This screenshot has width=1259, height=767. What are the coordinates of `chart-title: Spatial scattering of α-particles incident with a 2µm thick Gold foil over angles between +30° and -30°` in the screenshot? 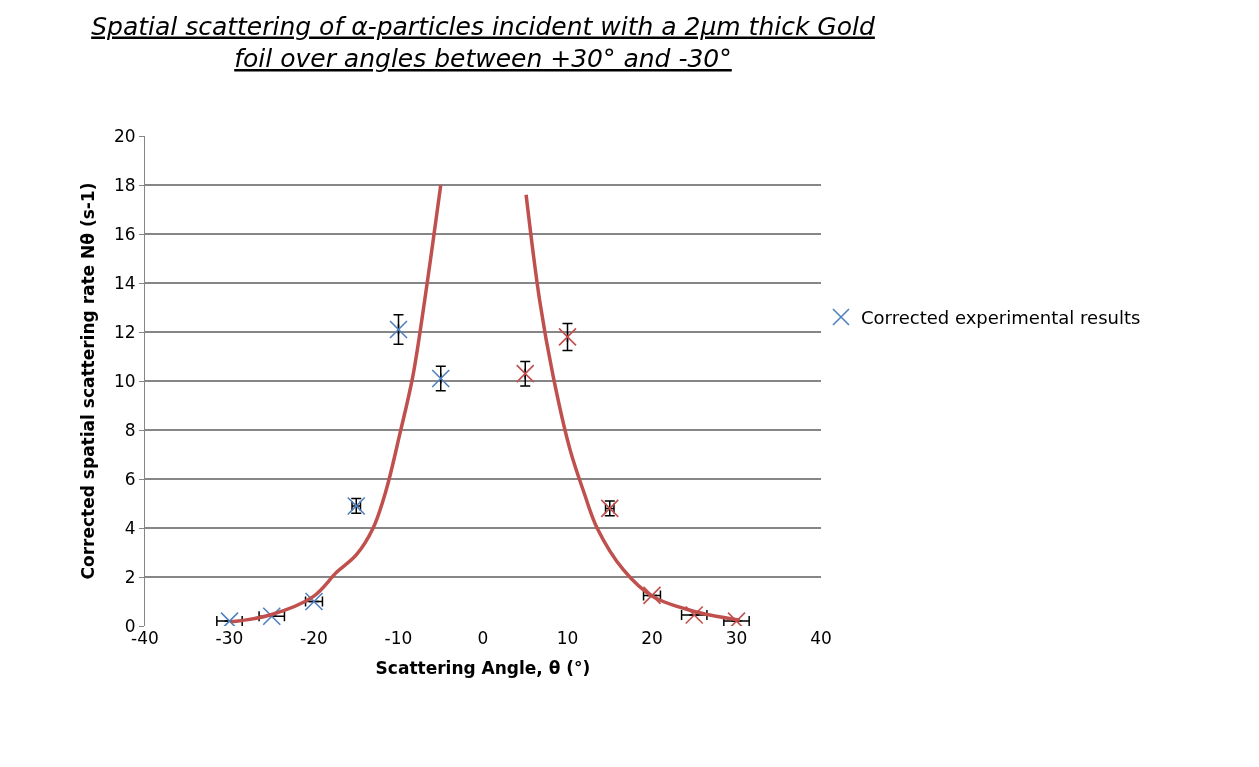 It's located at (483, 42).